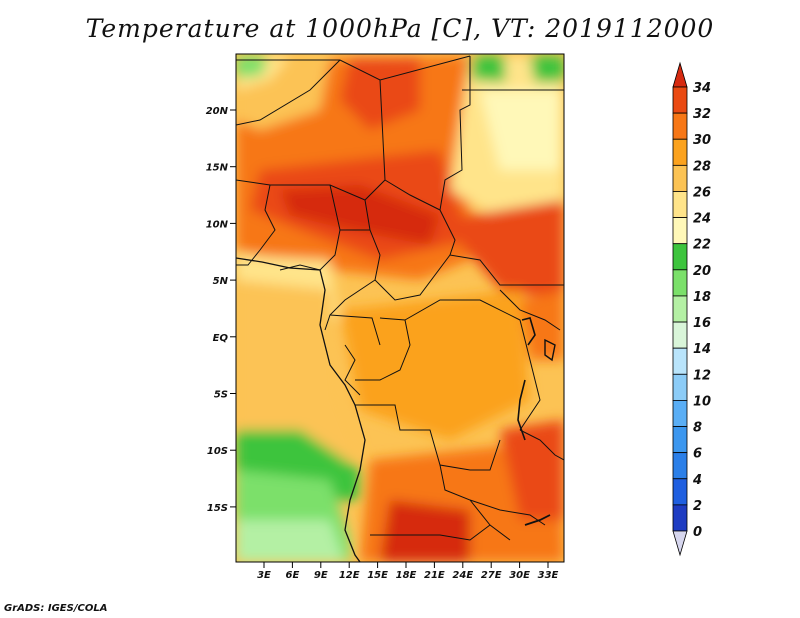  What do you see at coordinates (697, 532) in the screenshot?
I see `colorbar-label: 0` at bounding box center [697, 532].